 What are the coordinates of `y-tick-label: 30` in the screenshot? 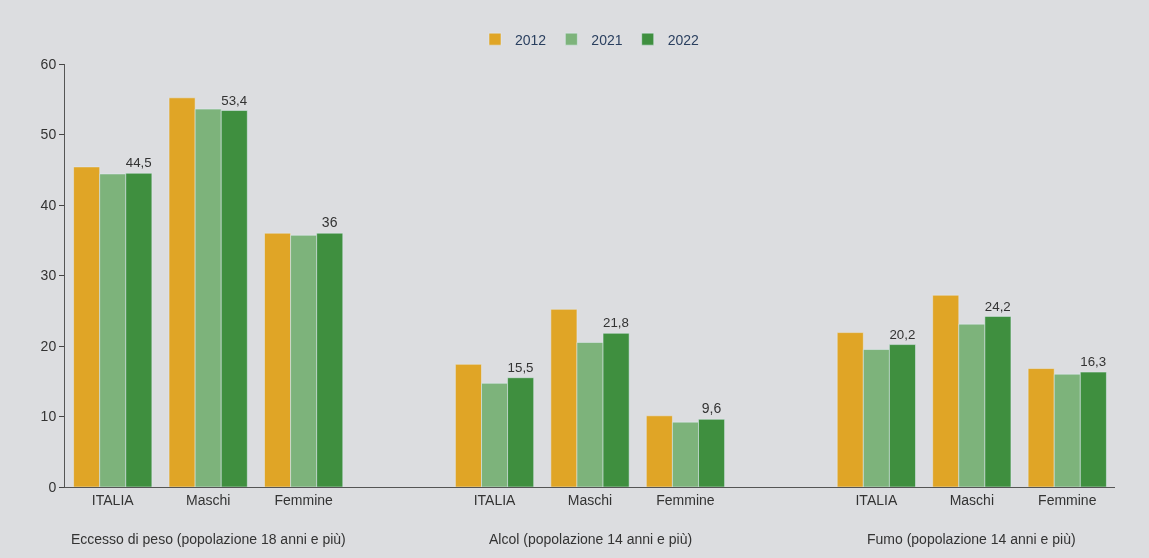 It's located at (48, 275).